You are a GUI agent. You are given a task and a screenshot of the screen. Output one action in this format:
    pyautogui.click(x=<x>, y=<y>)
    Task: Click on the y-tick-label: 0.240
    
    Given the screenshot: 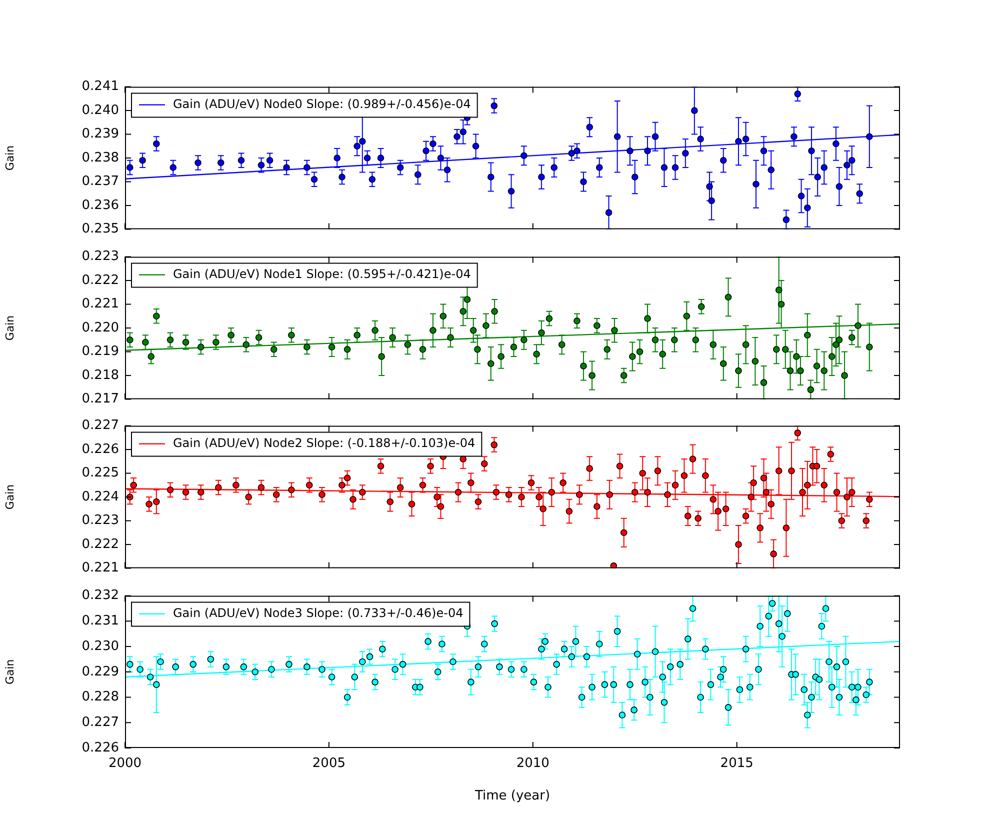 What is the action you would take?
    pyautogui.click(x=100, y=110)
    